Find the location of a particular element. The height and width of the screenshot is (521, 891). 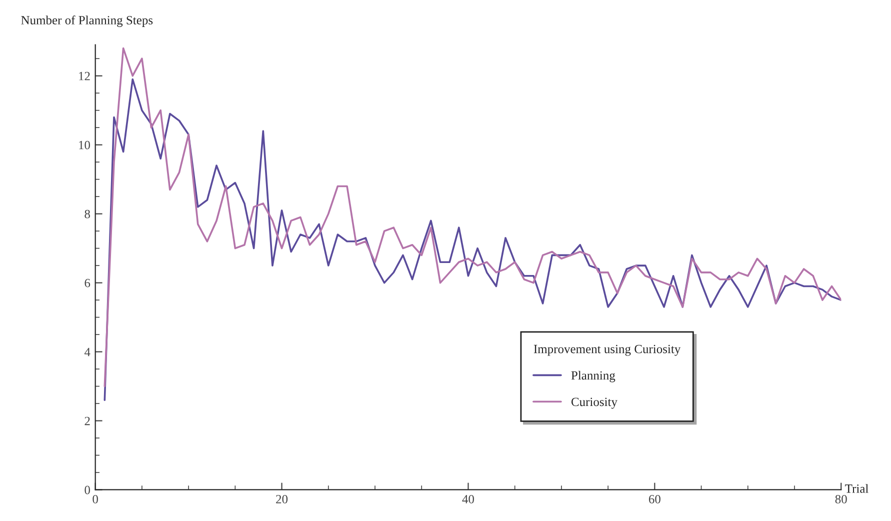

y-tick-label: 0 is located at coordinates (87, 490).